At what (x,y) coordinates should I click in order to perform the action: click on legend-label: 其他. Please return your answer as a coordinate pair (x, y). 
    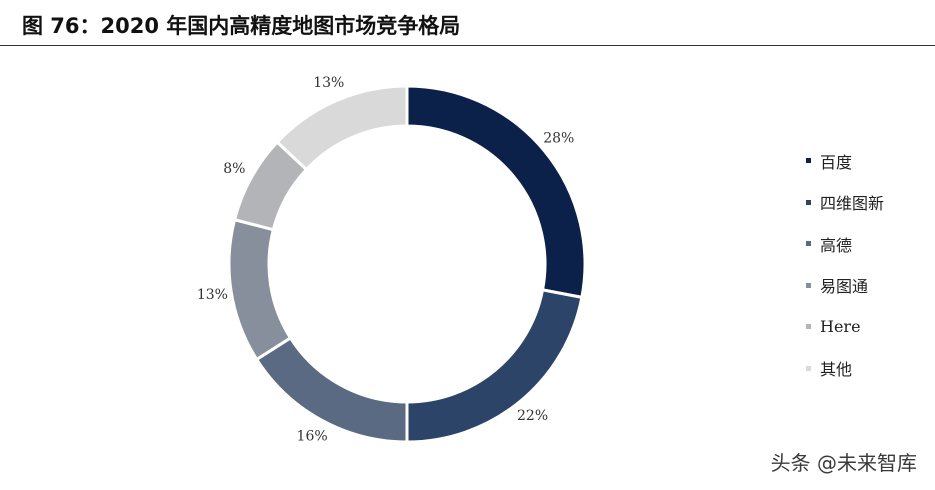
    Looking at the image, I should click on (836, 370).